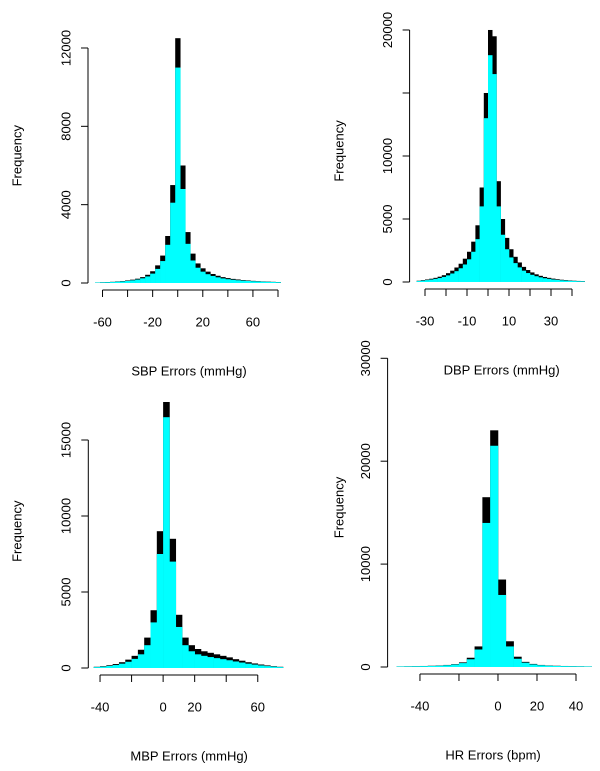  What do you see at coordinates (65, 48) in the screenshot?
I see `y-tick-label: 12000` at bounding box center [65, 48].